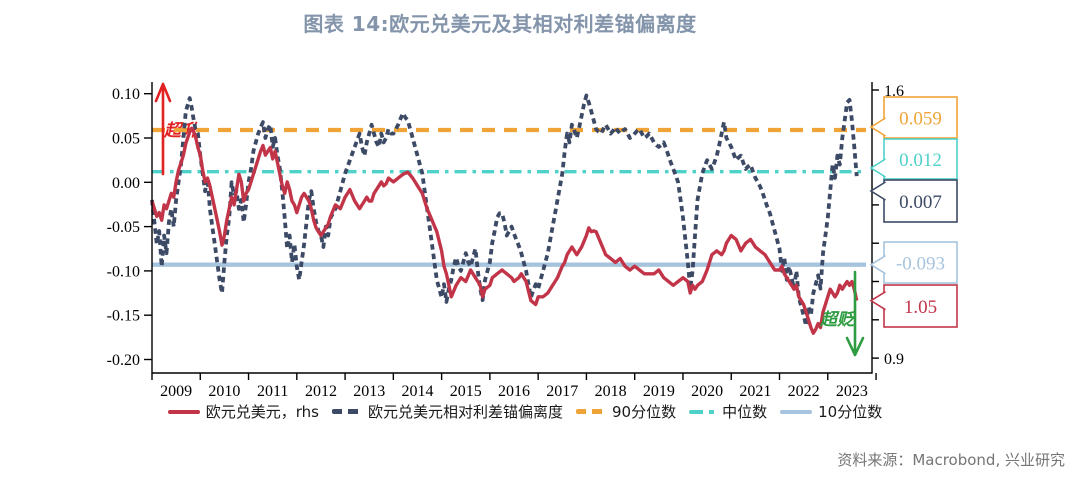  I want to click on callout-value: 0.007, so click(920, 202).